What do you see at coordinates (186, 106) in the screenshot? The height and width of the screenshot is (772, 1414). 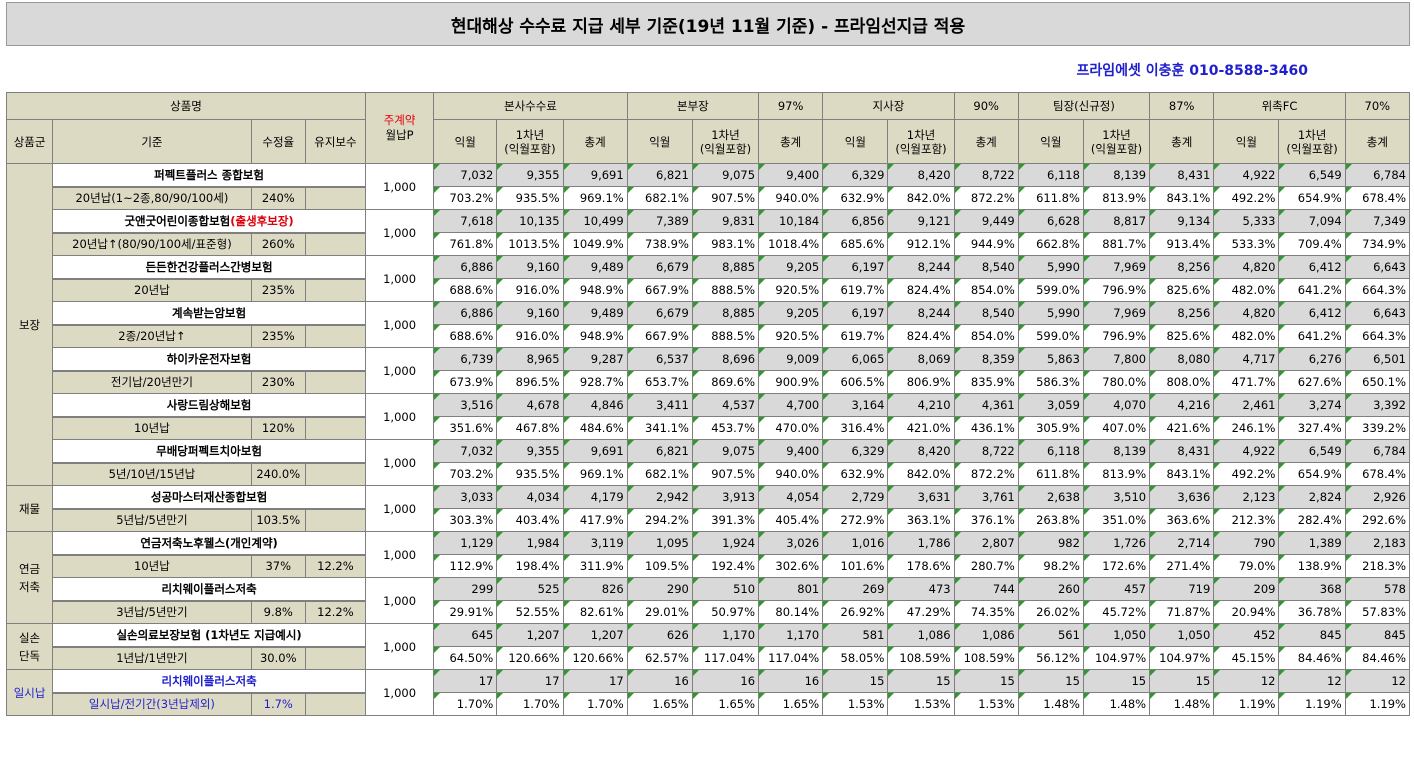 I see `header-product-name: 상품명` at bounding box center [186, 106].